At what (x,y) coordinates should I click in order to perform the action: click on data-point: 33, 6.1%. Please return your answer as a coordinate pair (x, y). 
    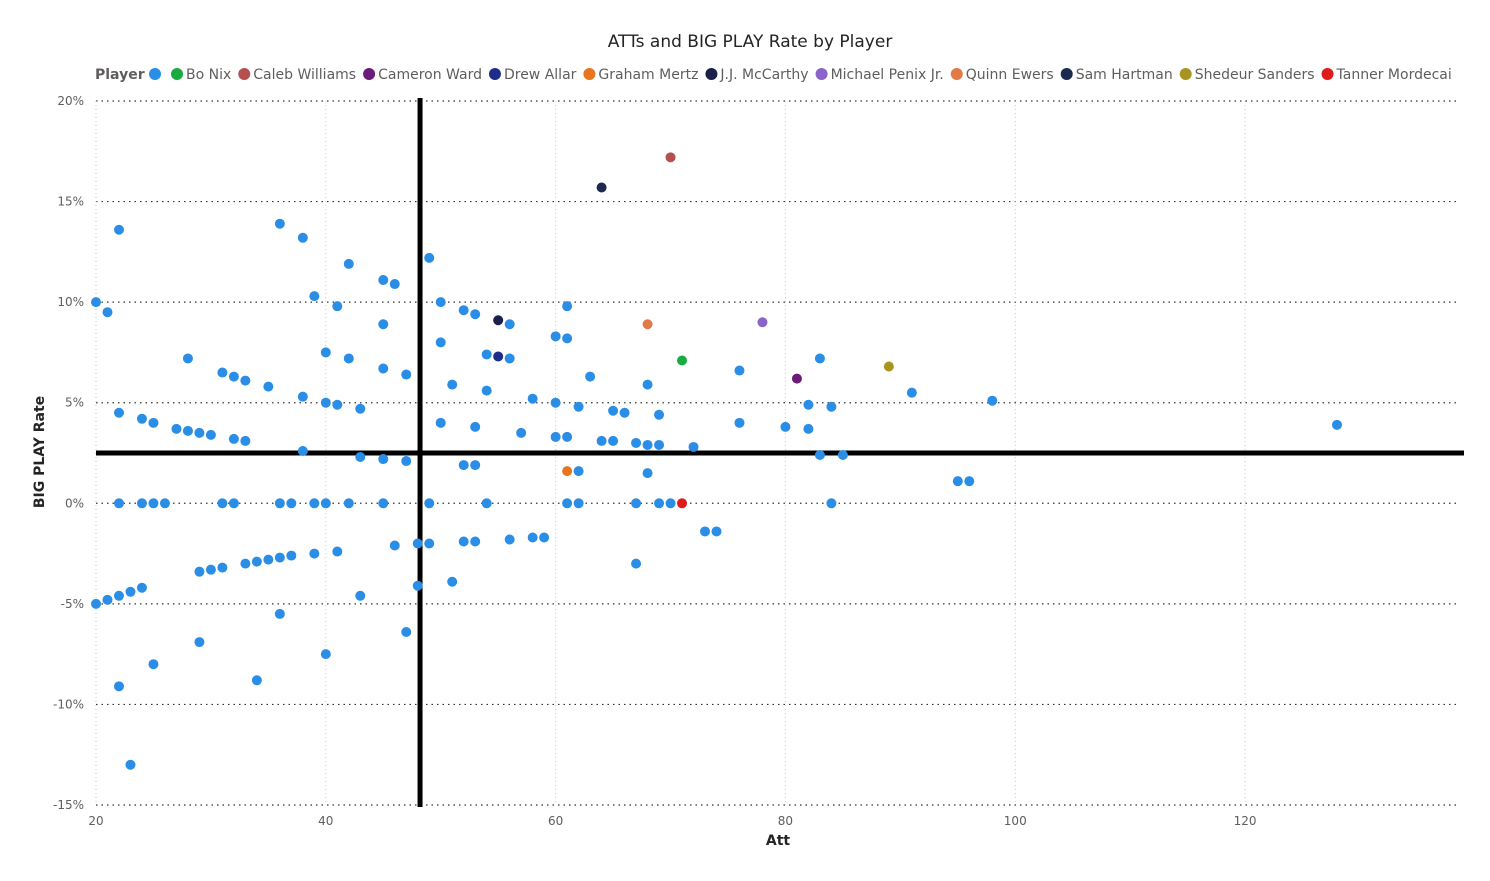
    Looking at the image, I should click on (245, 380).